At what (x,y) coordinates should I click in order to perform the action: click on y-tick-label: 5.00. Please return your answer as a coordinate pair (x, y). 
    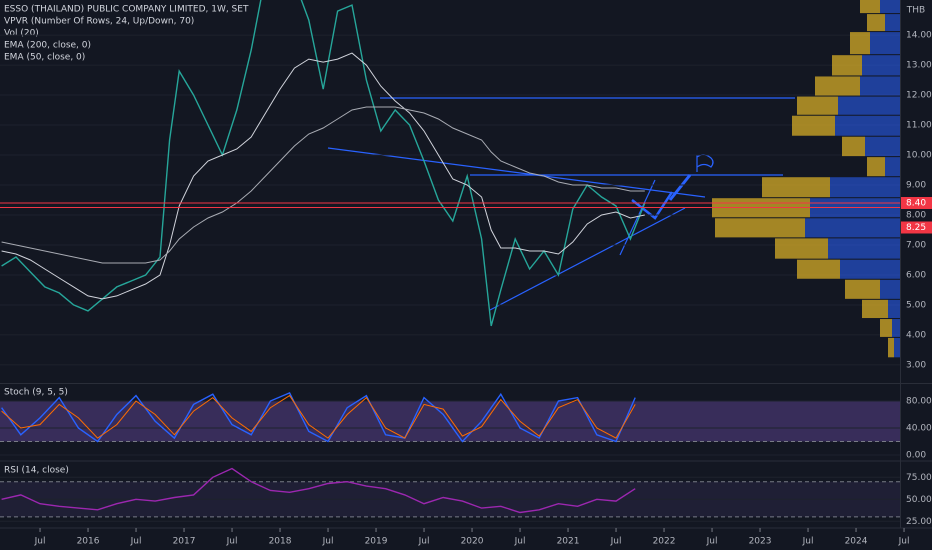
    Looking at the image, I should click on (916, 305).